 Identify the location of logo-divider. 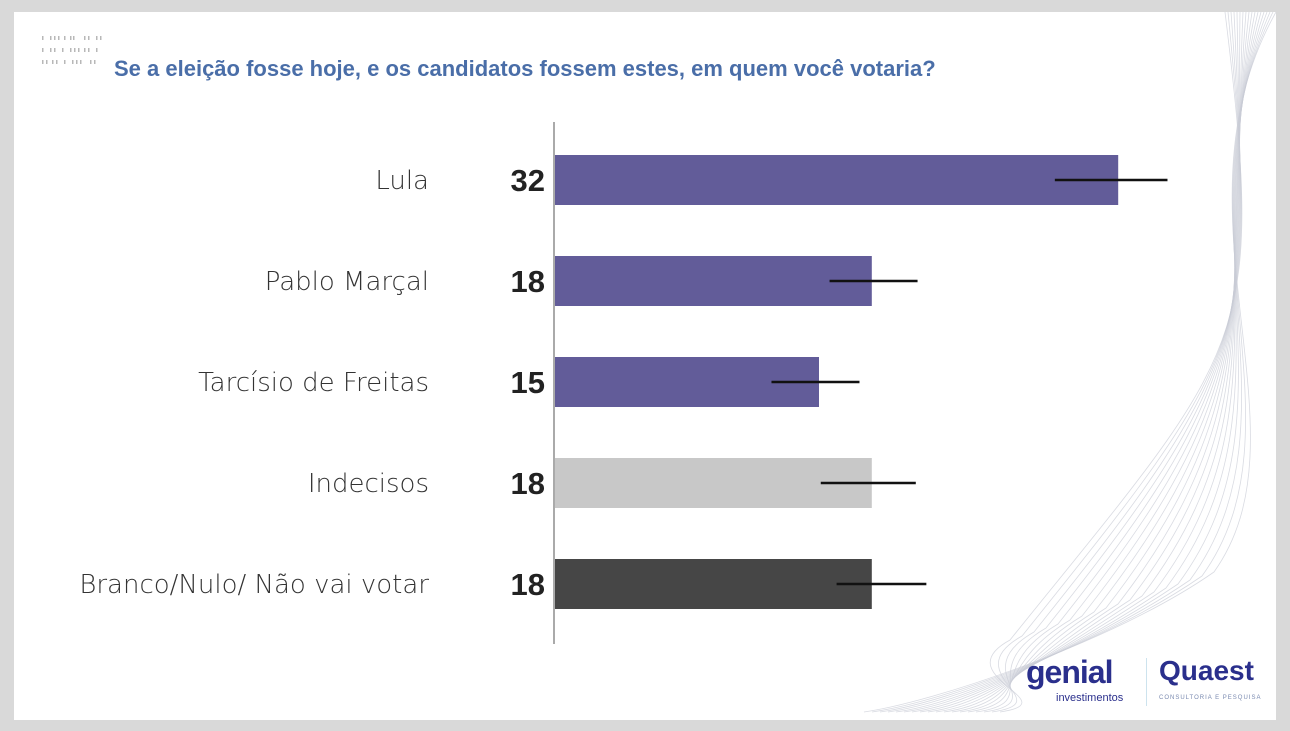
(1146, 682).